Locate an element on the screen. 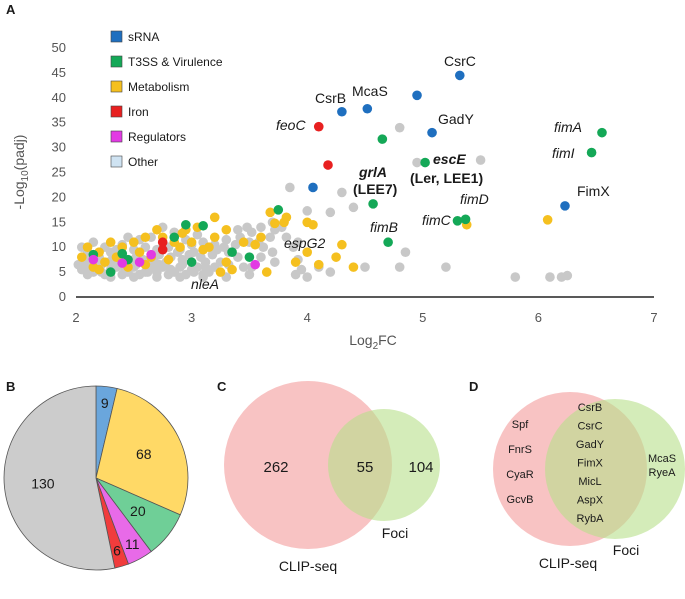  y-tick-15: 15 is located at coordinates (59, 221).